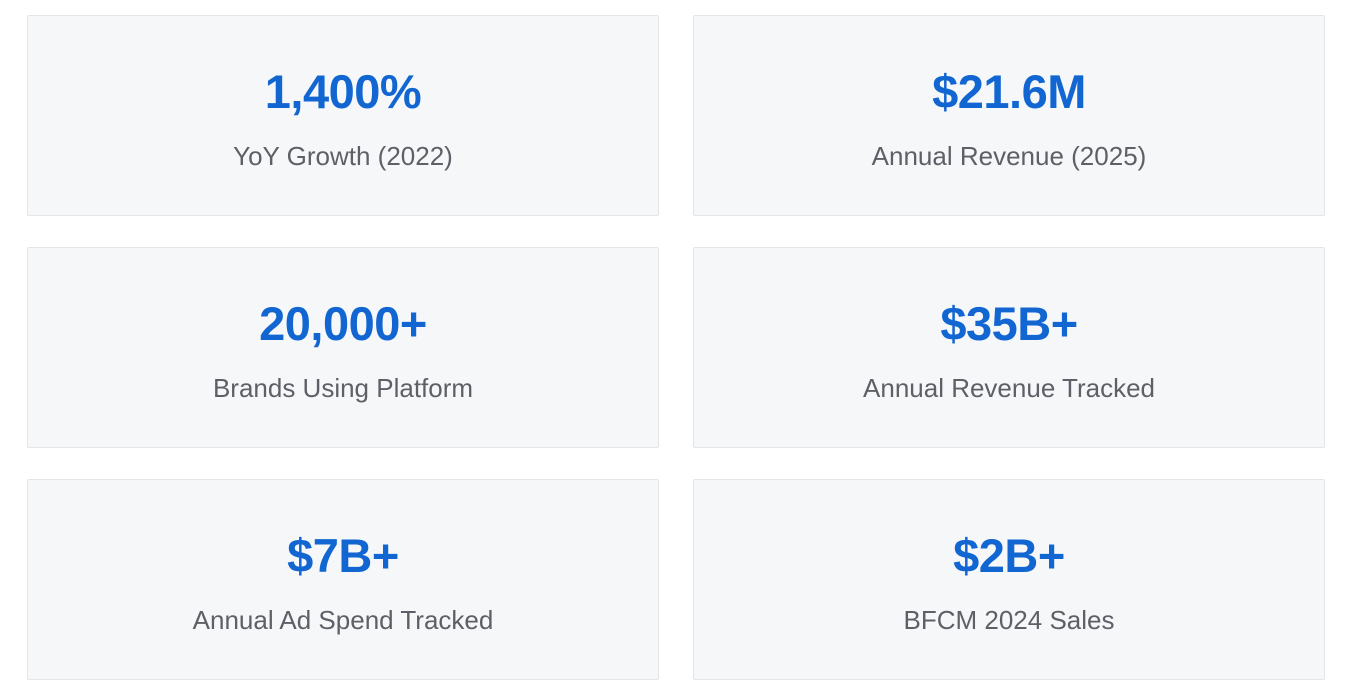 Image resolution: width=1352 pixels, height=696 pixels. I want to click on stat-value: $2B+, so click(1009, 555).